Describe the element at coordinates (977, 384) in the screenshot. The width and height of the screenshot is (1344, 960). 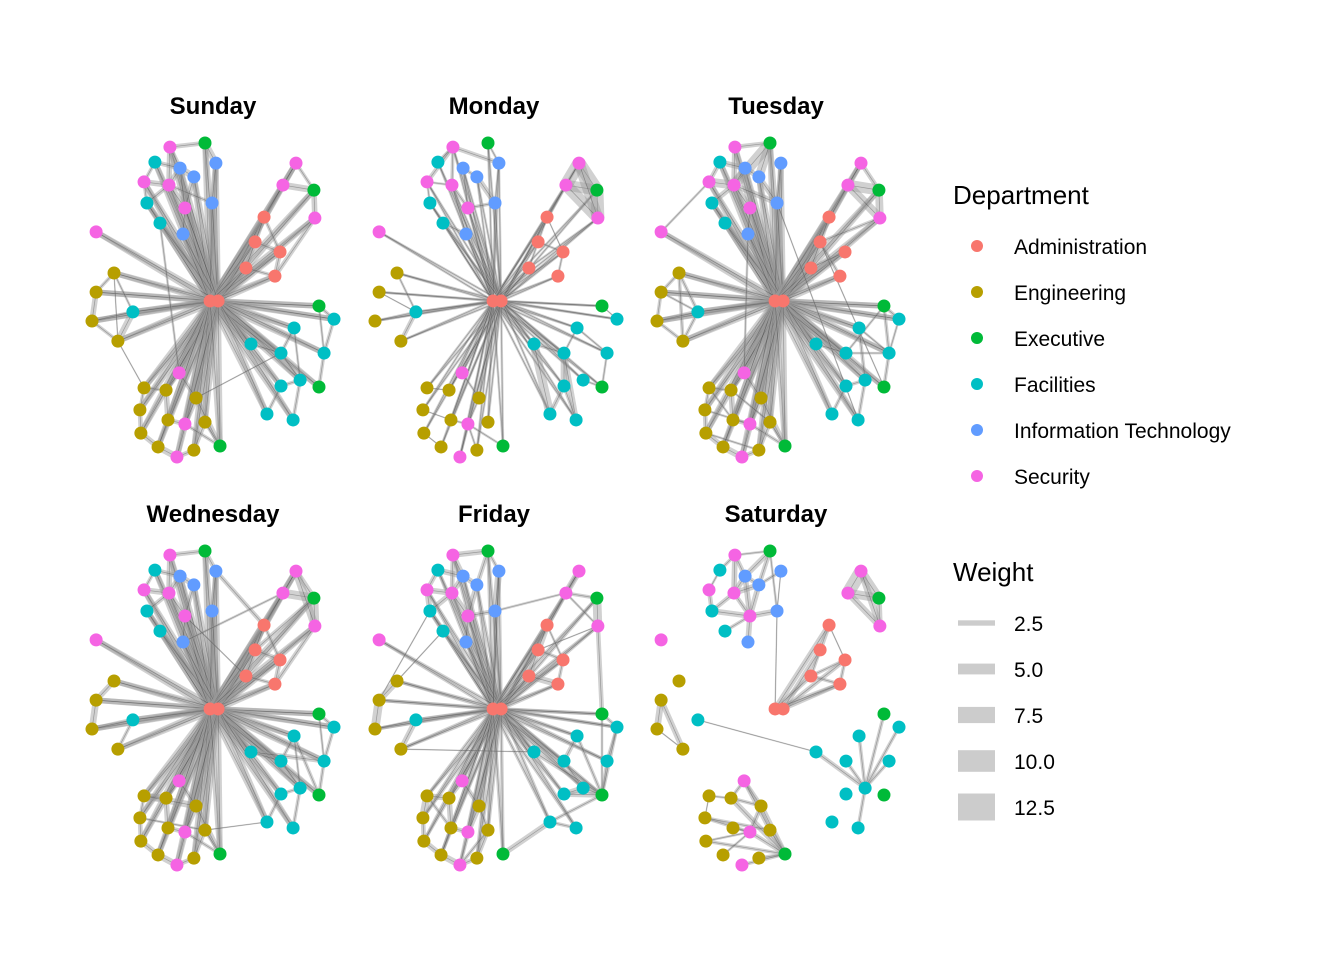
I see `legend-key-facilities` at that location.